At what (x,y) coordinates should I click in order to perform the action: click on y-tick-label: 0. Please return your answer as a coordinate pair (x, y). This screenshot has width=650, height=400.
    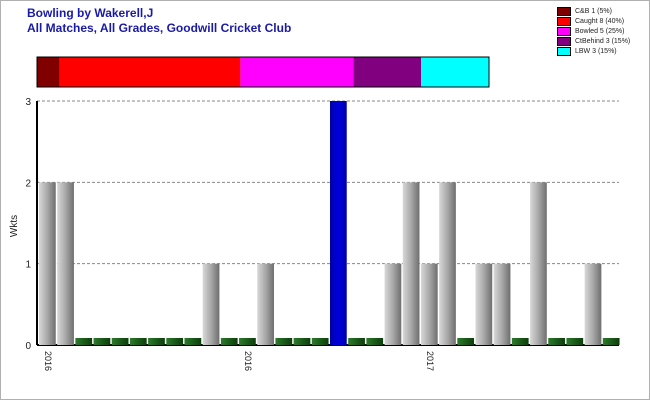
    Looking at the image, I should click on (28, 346).